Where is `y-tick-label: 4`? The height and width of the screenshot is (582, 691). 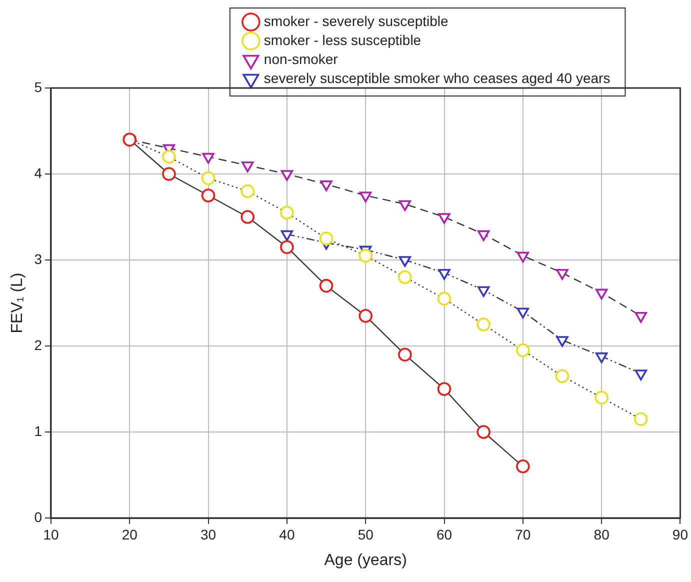
y-tick-label: 4 is located at coordinates (38, 172).